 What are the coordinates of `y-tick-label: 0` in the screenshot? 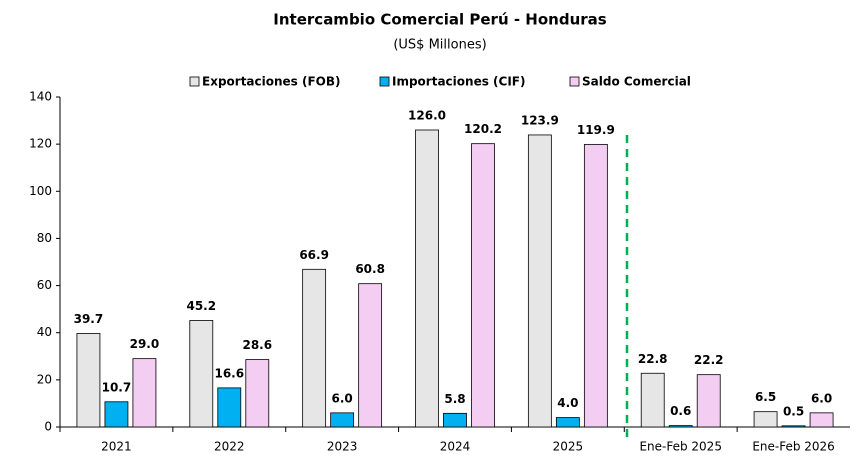 It's located at (48, 427).